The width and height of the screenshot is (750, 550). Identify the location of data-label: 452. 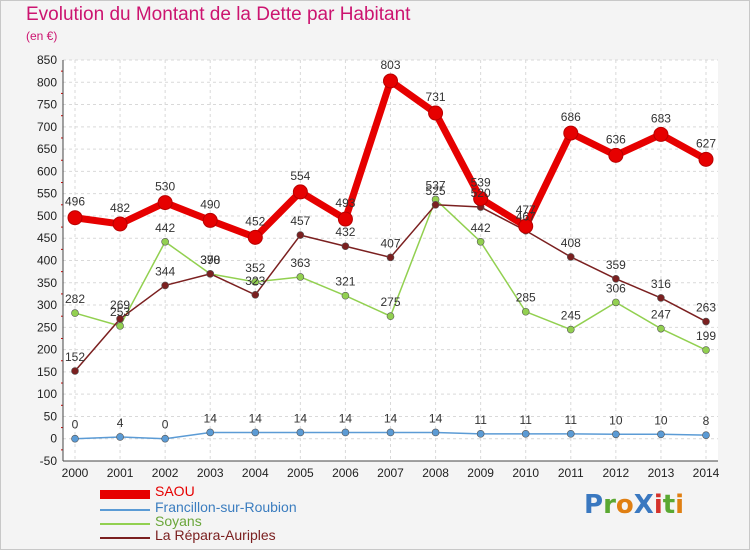
(255, 221).